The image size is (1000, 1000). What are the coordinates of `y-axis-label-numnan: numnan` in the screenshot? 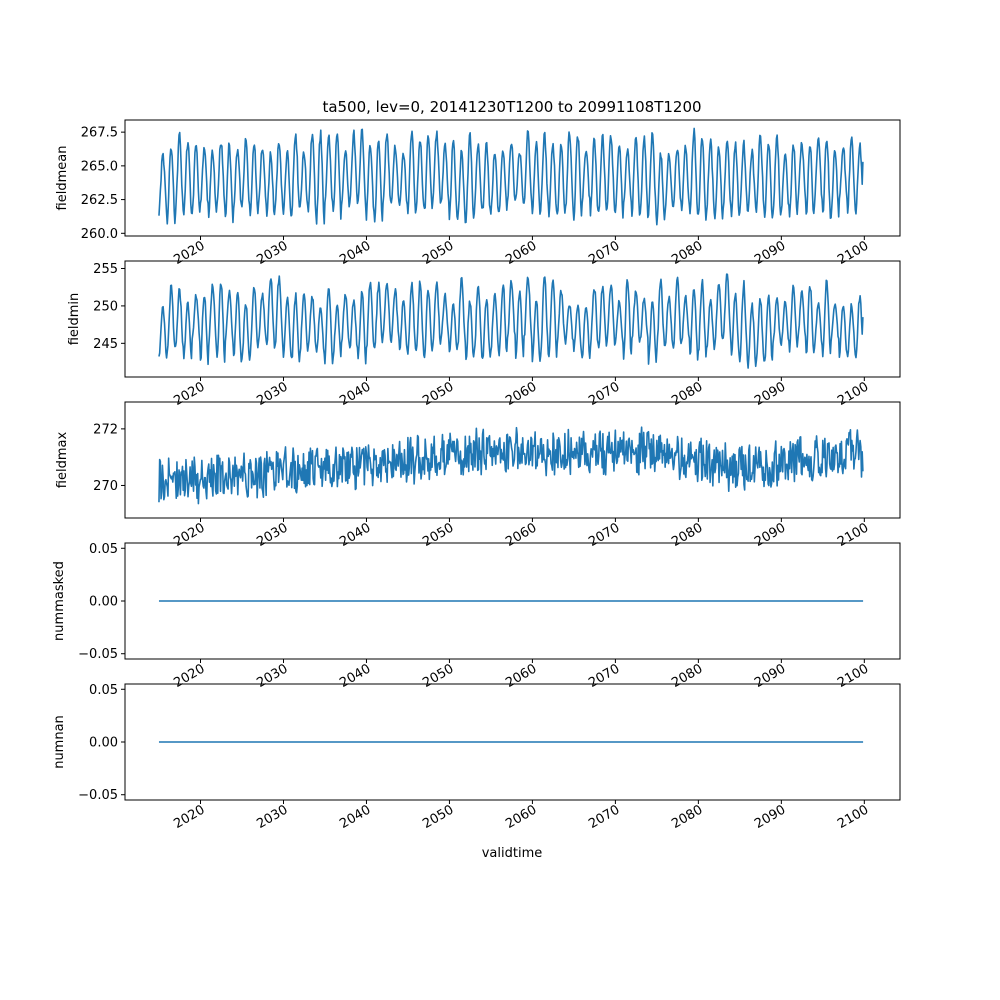 It's located at (59, 742).